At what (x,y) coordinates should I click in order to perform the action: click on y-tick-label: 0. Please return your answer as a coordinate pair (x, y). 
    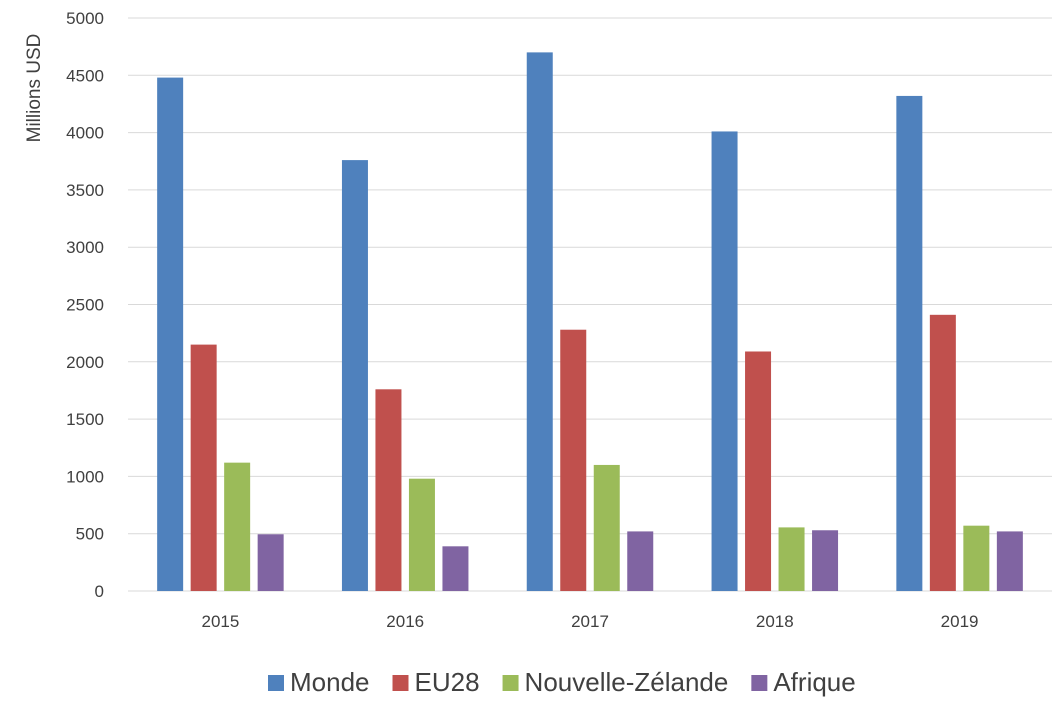
    Looking at the image, I should click on (99, 591).